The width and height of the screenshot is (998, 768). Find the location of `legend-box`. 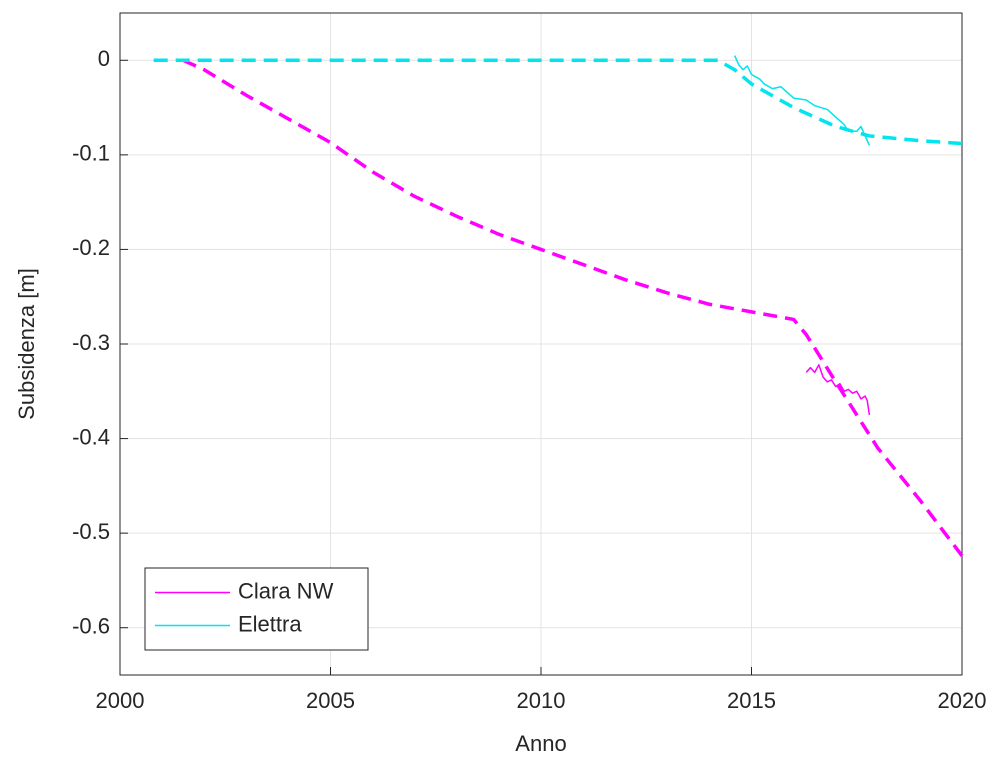

legend-box is located at coordinates (256, 609).